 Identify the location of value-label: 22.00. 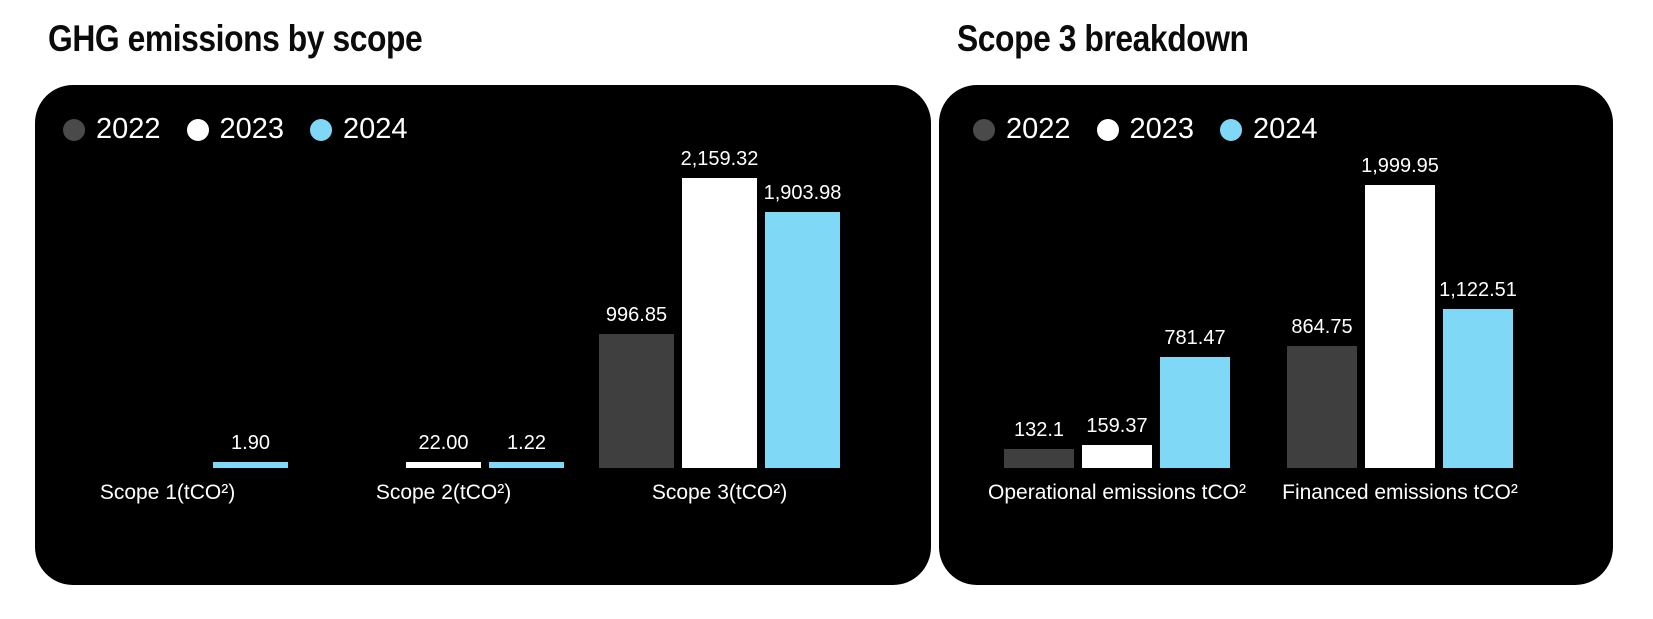
(443, 443).